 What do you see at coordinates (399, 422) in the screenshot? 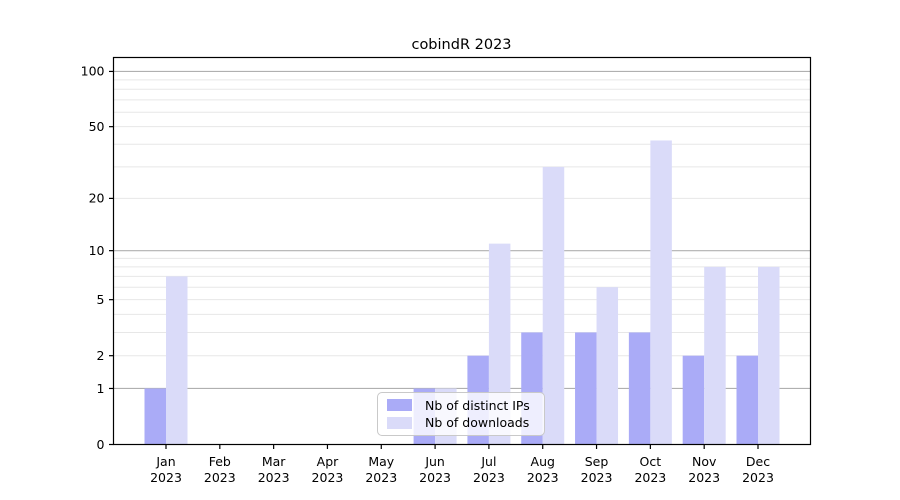
I see `legend-swatch-downloads` at bounding box center [399, 422].